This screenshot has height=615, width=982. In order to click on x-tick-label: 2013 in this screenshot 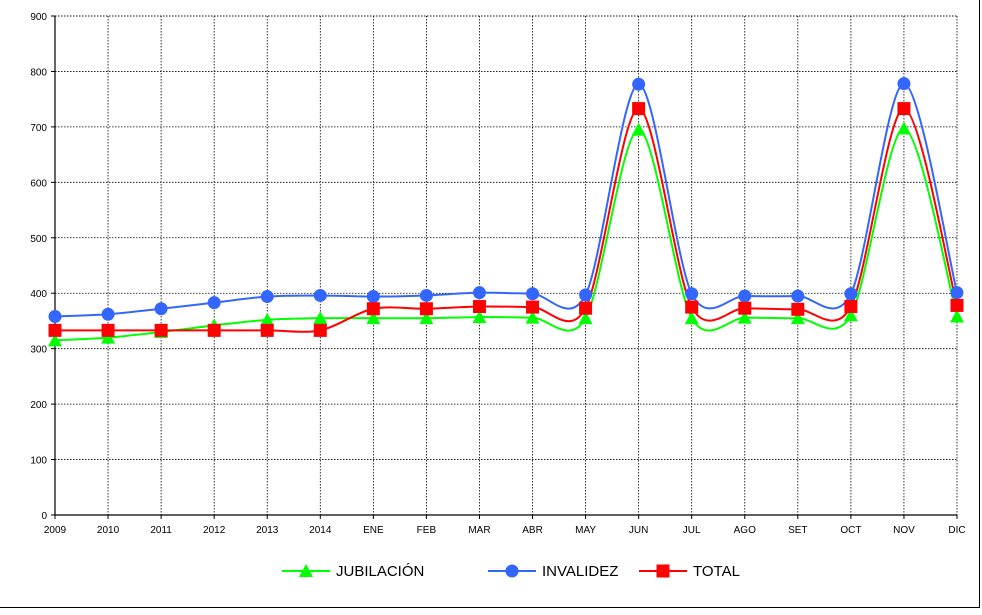, I will do `click(267, 530)`.